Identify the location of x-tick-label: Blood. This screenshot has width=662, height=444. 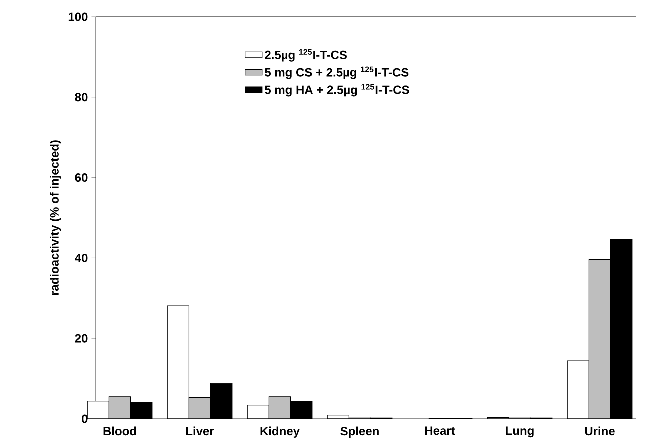
(120, 431).